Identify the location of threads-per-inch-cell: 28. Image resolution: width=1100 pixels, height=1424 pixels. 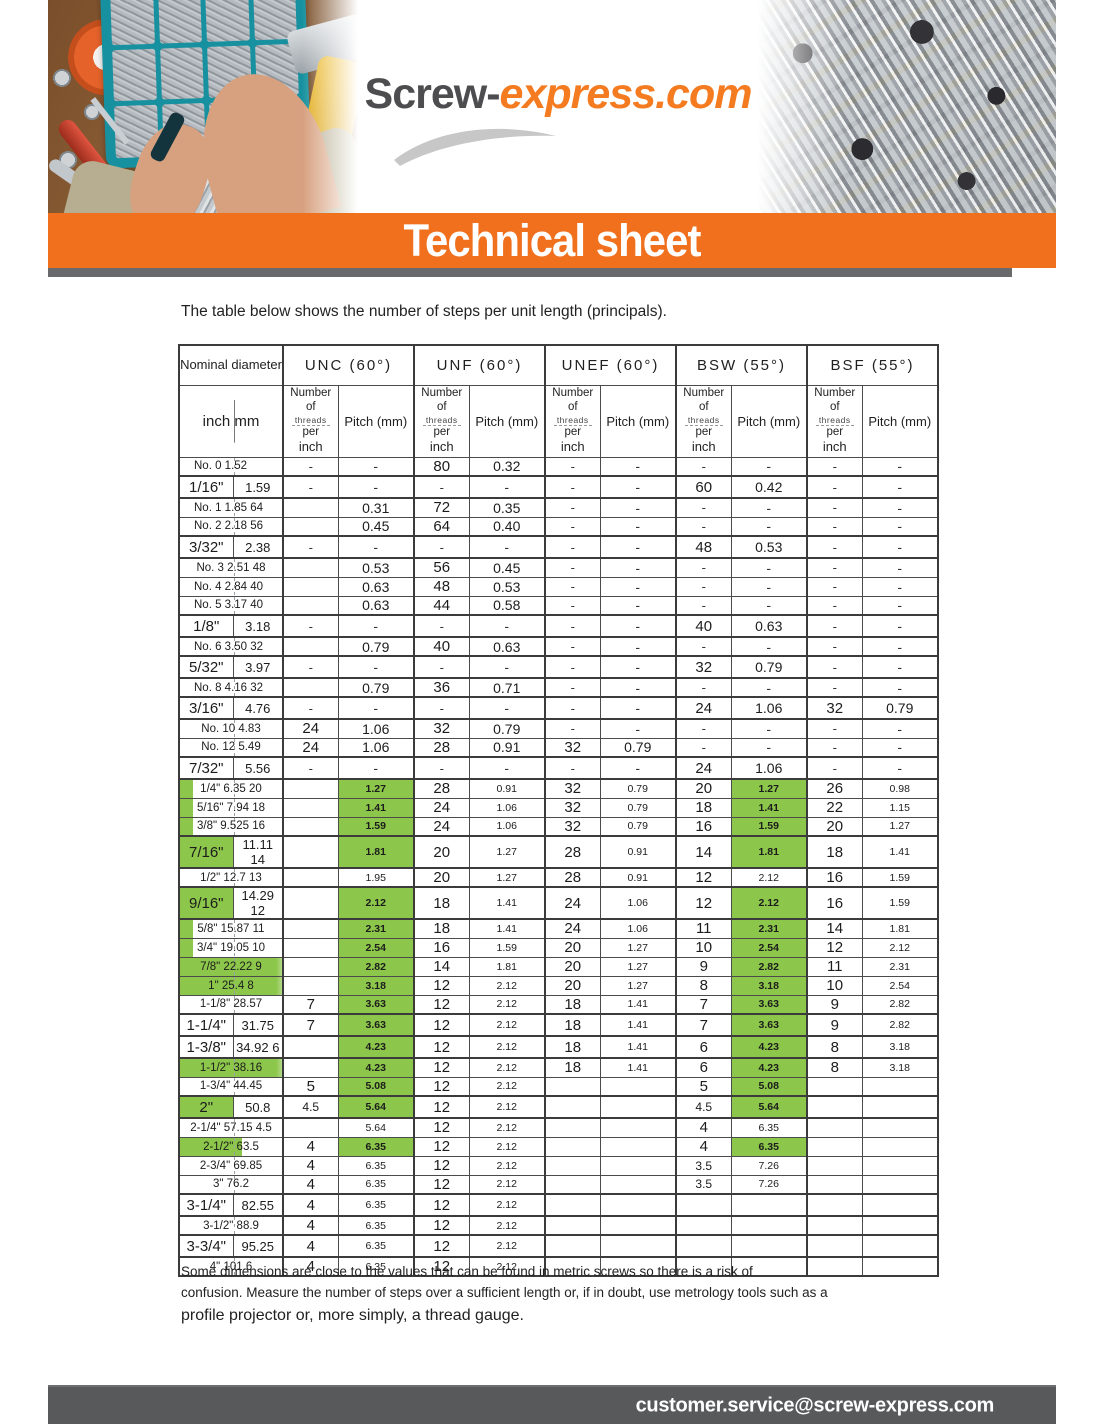
(572, 877).